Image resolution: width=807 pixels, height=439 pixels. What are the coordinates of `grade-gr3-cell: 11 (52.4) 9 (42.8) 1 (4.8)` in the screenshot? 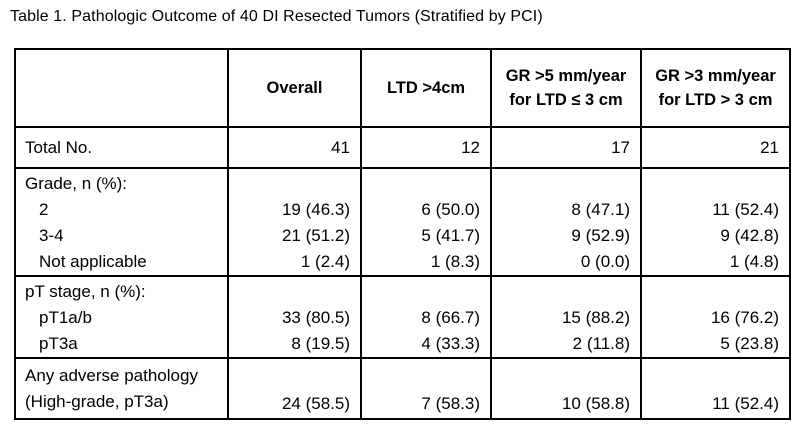 It's located at (715, 222).